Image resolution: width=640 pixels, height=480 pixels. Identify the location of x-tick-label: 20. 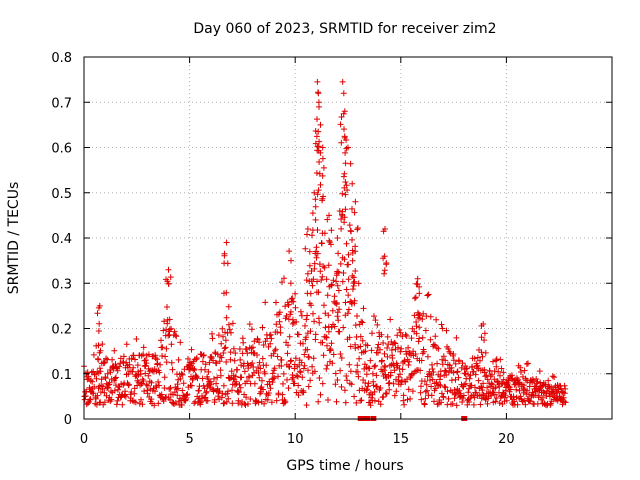
(506, 439).